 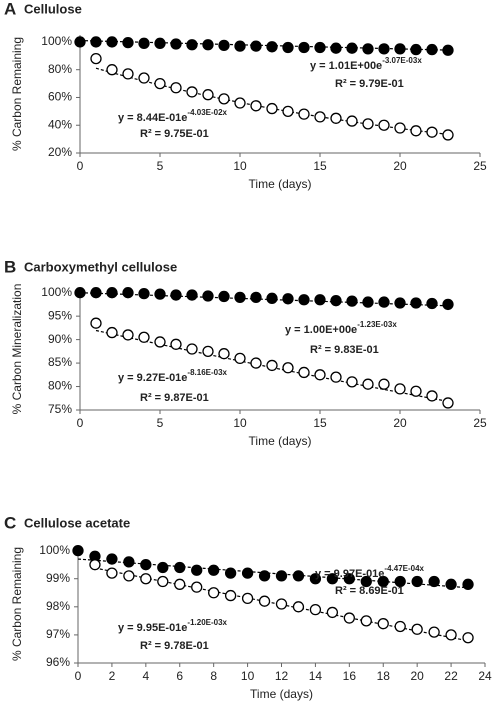 I want to click on r-squared: R² = 9.83E-01, so click(x=344, y=350).